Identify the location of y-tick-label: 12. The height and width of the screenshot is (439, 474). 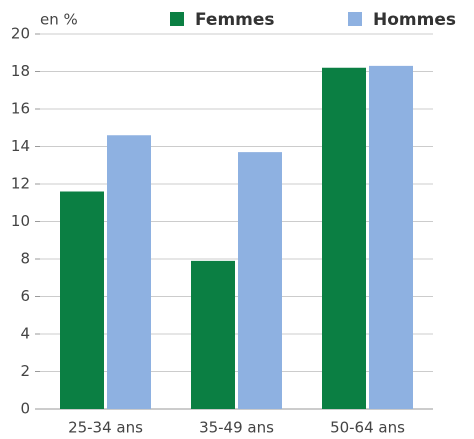
(20, 184).